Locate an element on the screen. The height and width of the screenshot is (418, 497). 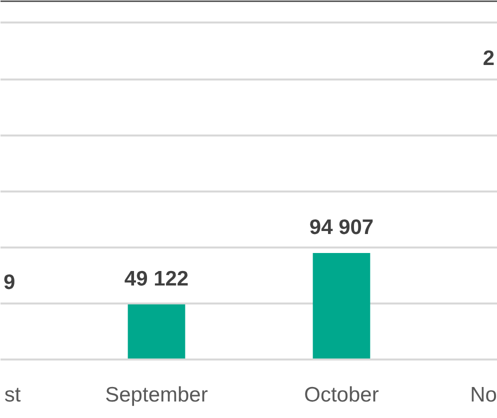
data-label: 94 907 is located at coordinates (341, 228).